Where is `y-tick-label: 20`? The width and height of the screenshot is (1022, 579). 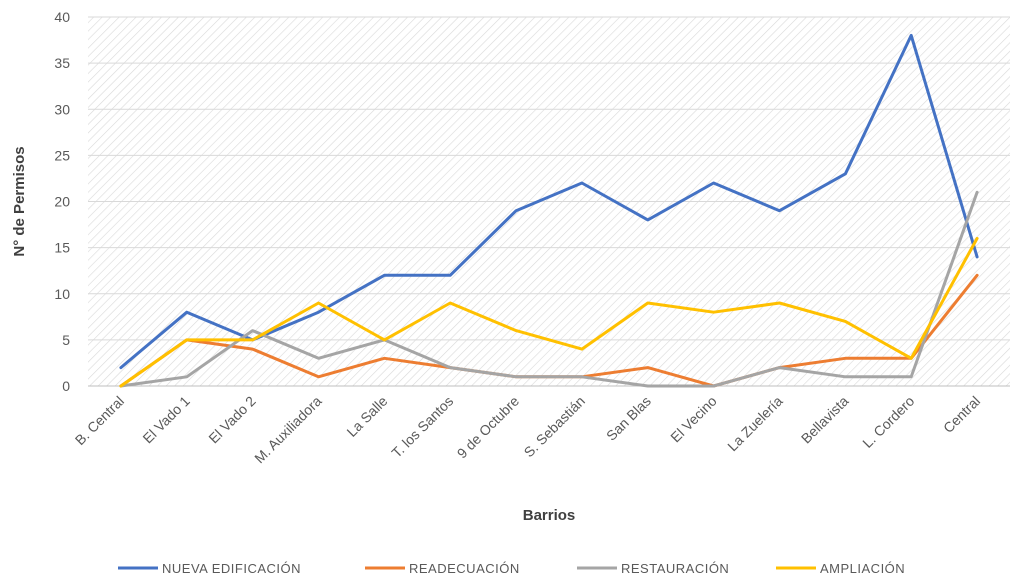
y-tick-label: 20 is located at coordinates (62, 202).